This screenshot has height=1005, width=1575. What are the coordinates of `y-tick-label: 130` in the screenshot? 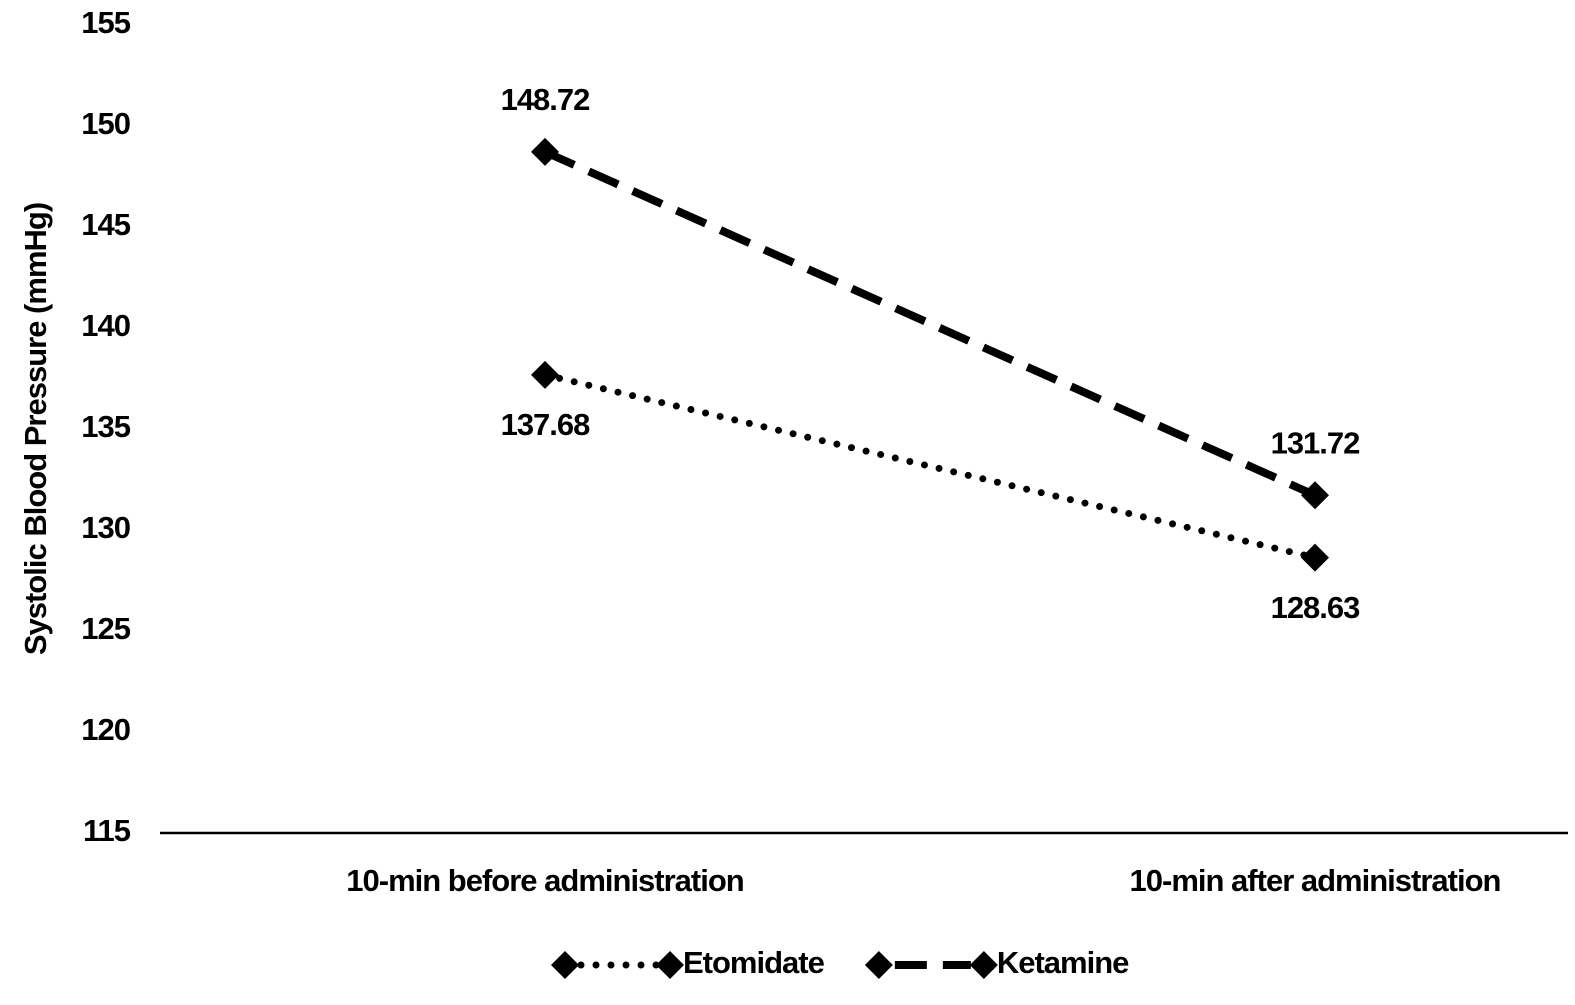 It's located at (105, 527).